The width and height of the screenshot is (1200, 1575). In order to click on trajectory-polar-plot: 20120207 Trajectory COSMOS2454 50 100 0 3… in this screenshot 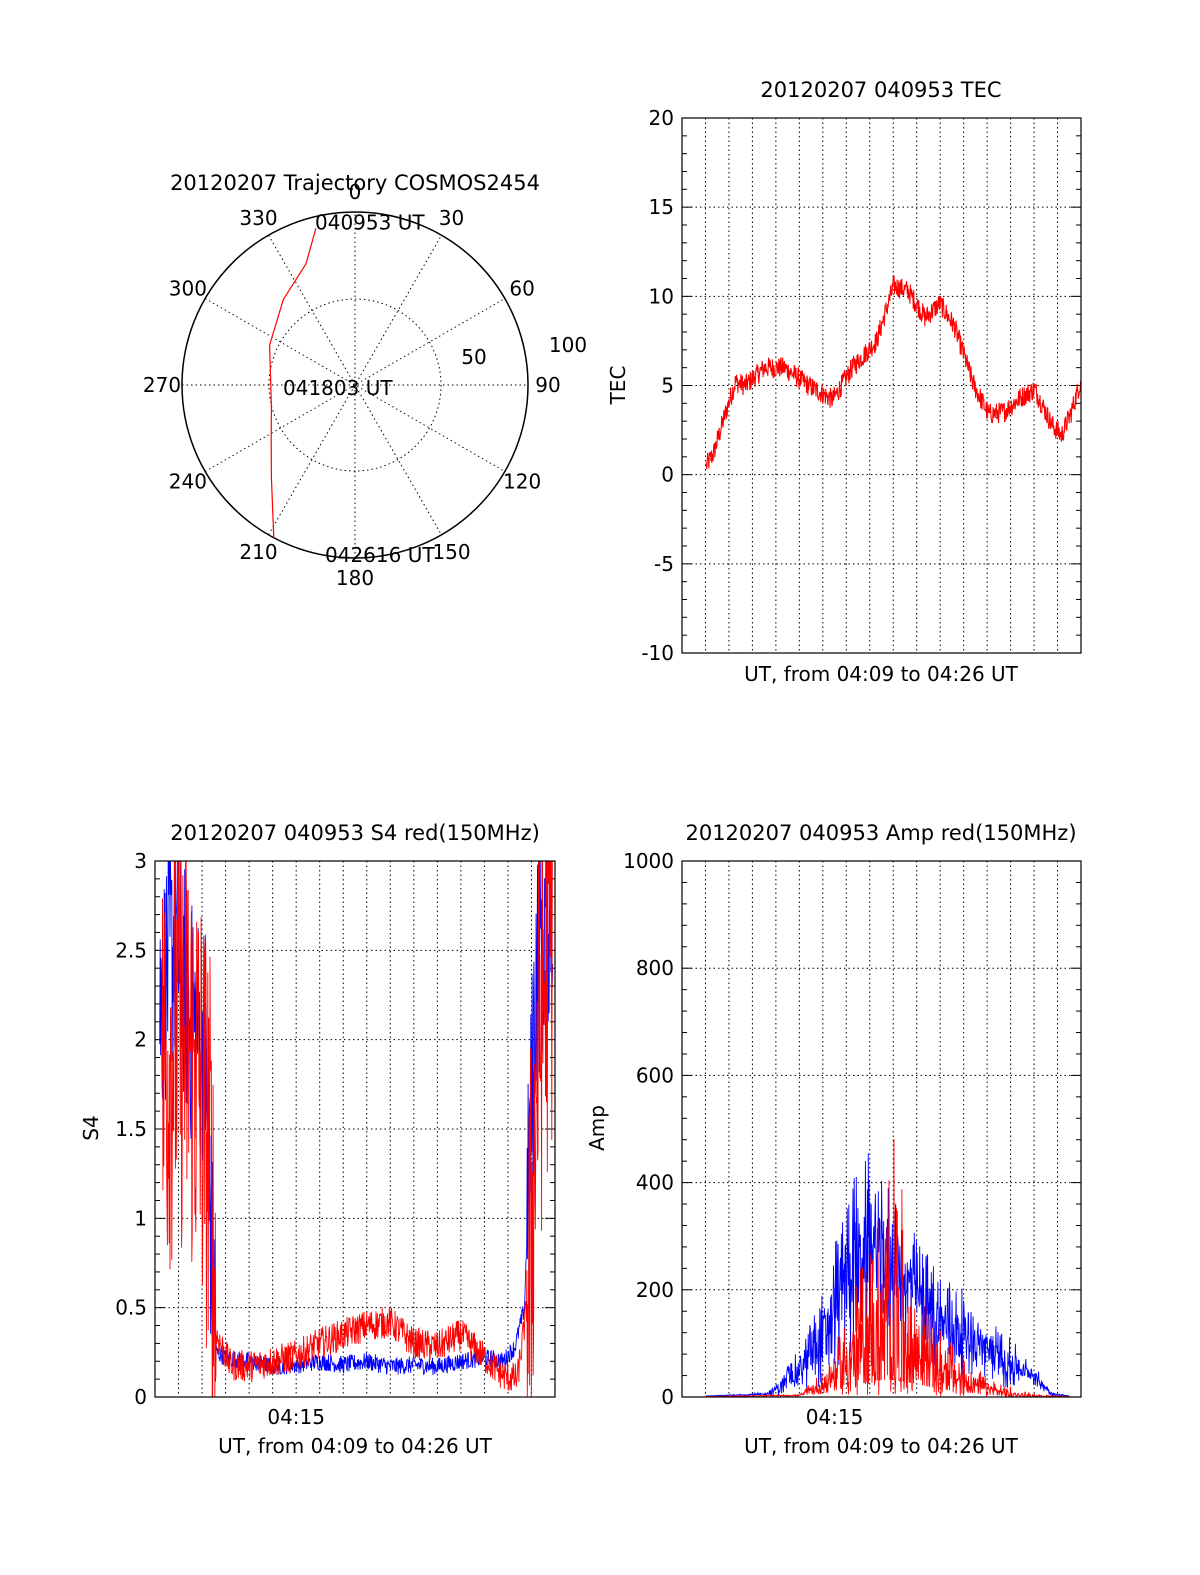, I will do `click(365, 380)`.